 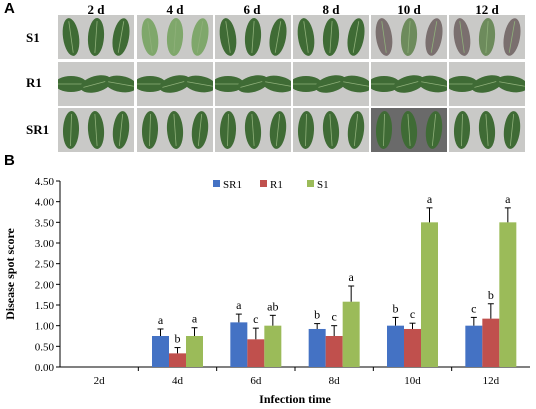 I want to click on leaf-photo-sr1-2d, so click(x=96, y=130).